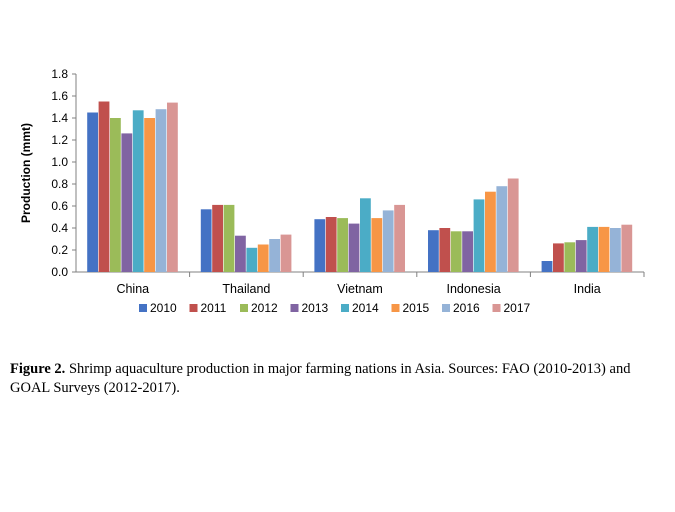  What do you see at coordinates (395, 308) in the screenshot?
I see `legend-swatch-2015` at bounding box center [395, 308].